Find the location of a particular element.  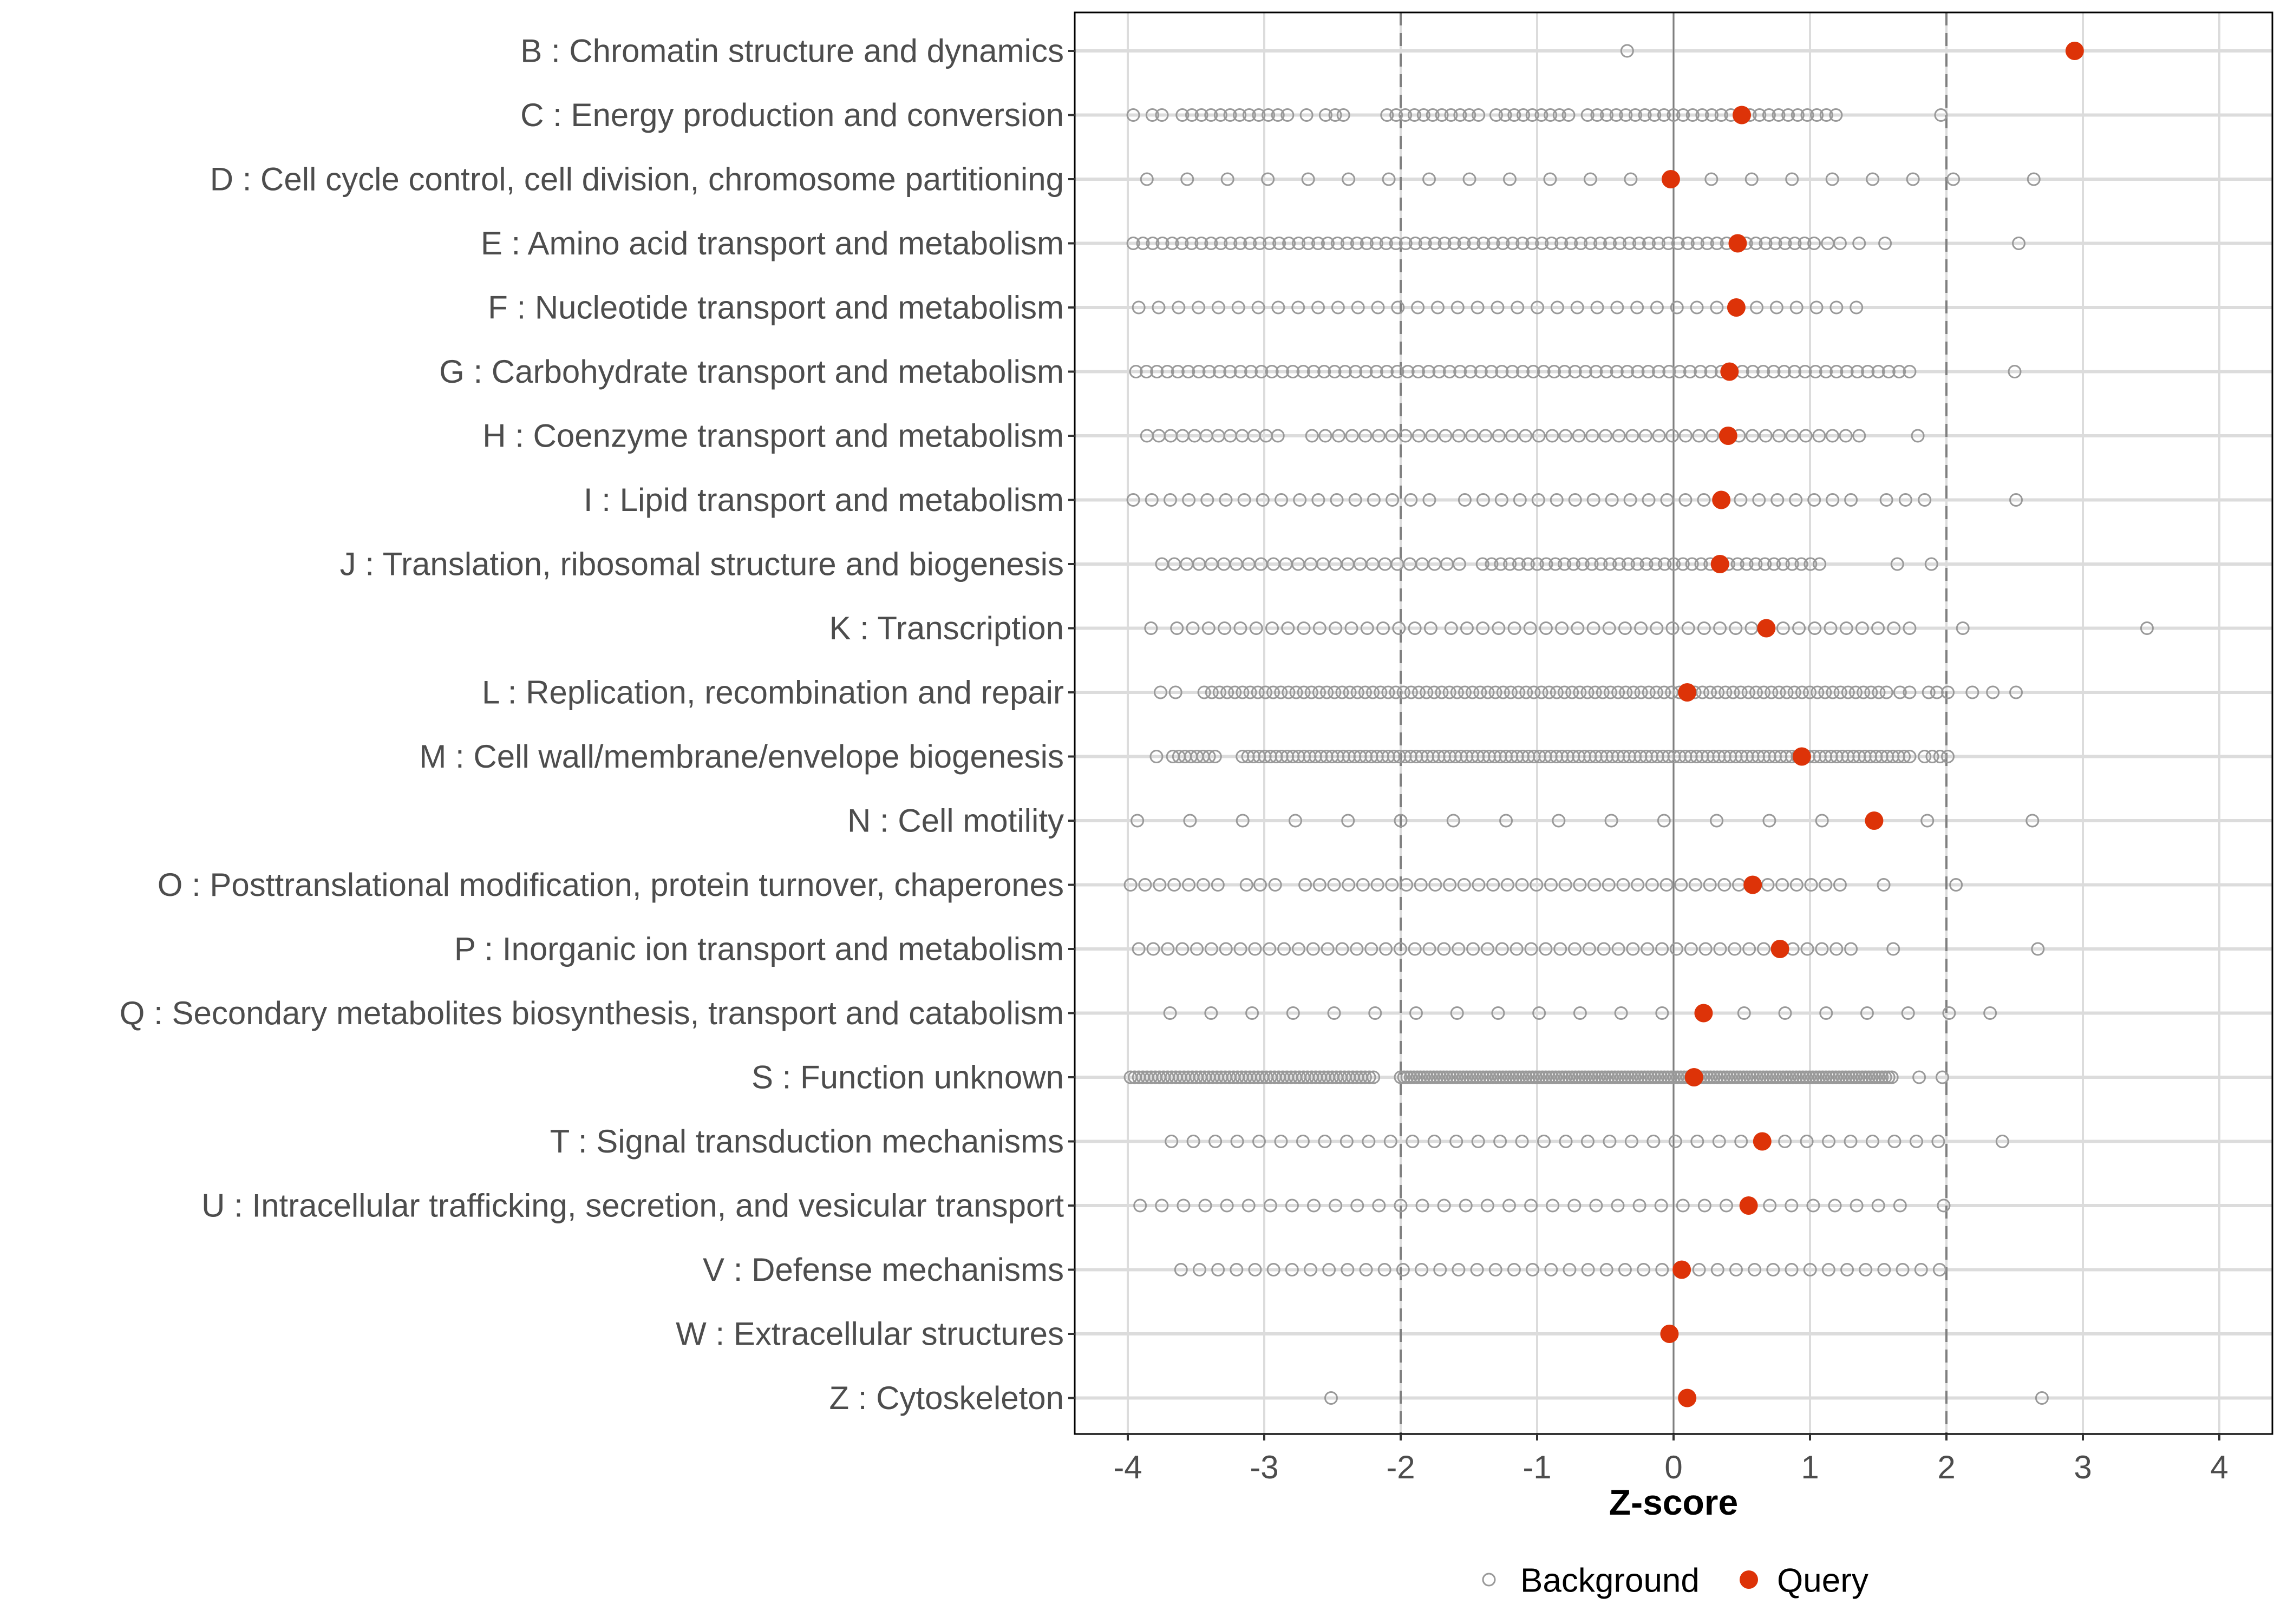

x-tick-label: 4 is located at coordinates (2219, 1467).